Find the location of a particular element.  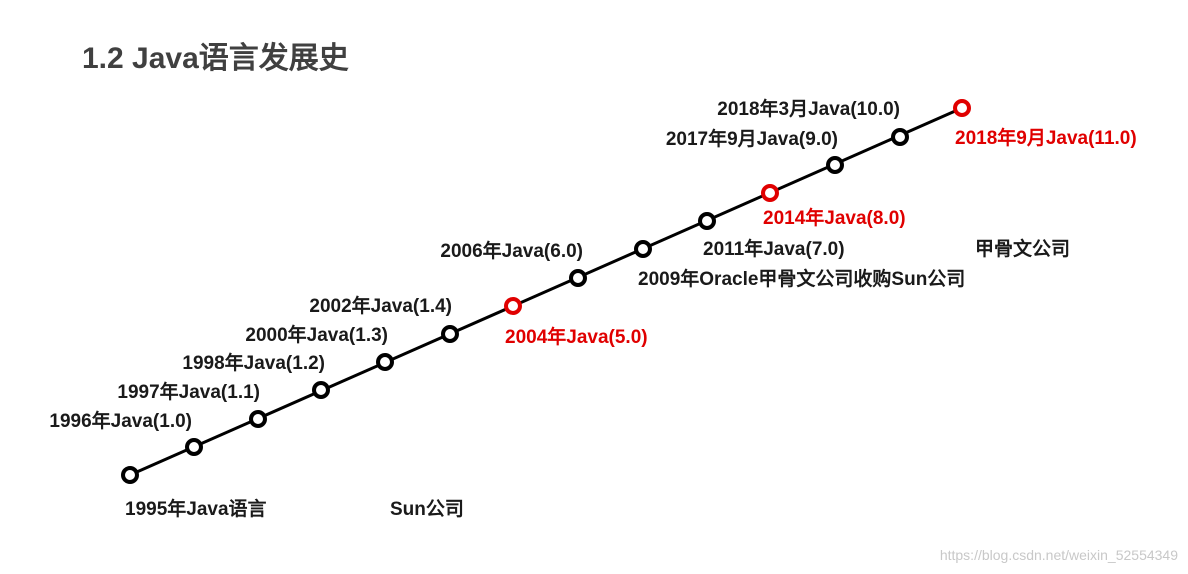

company-label: Sun公司 is located at coordinates (427, 509).